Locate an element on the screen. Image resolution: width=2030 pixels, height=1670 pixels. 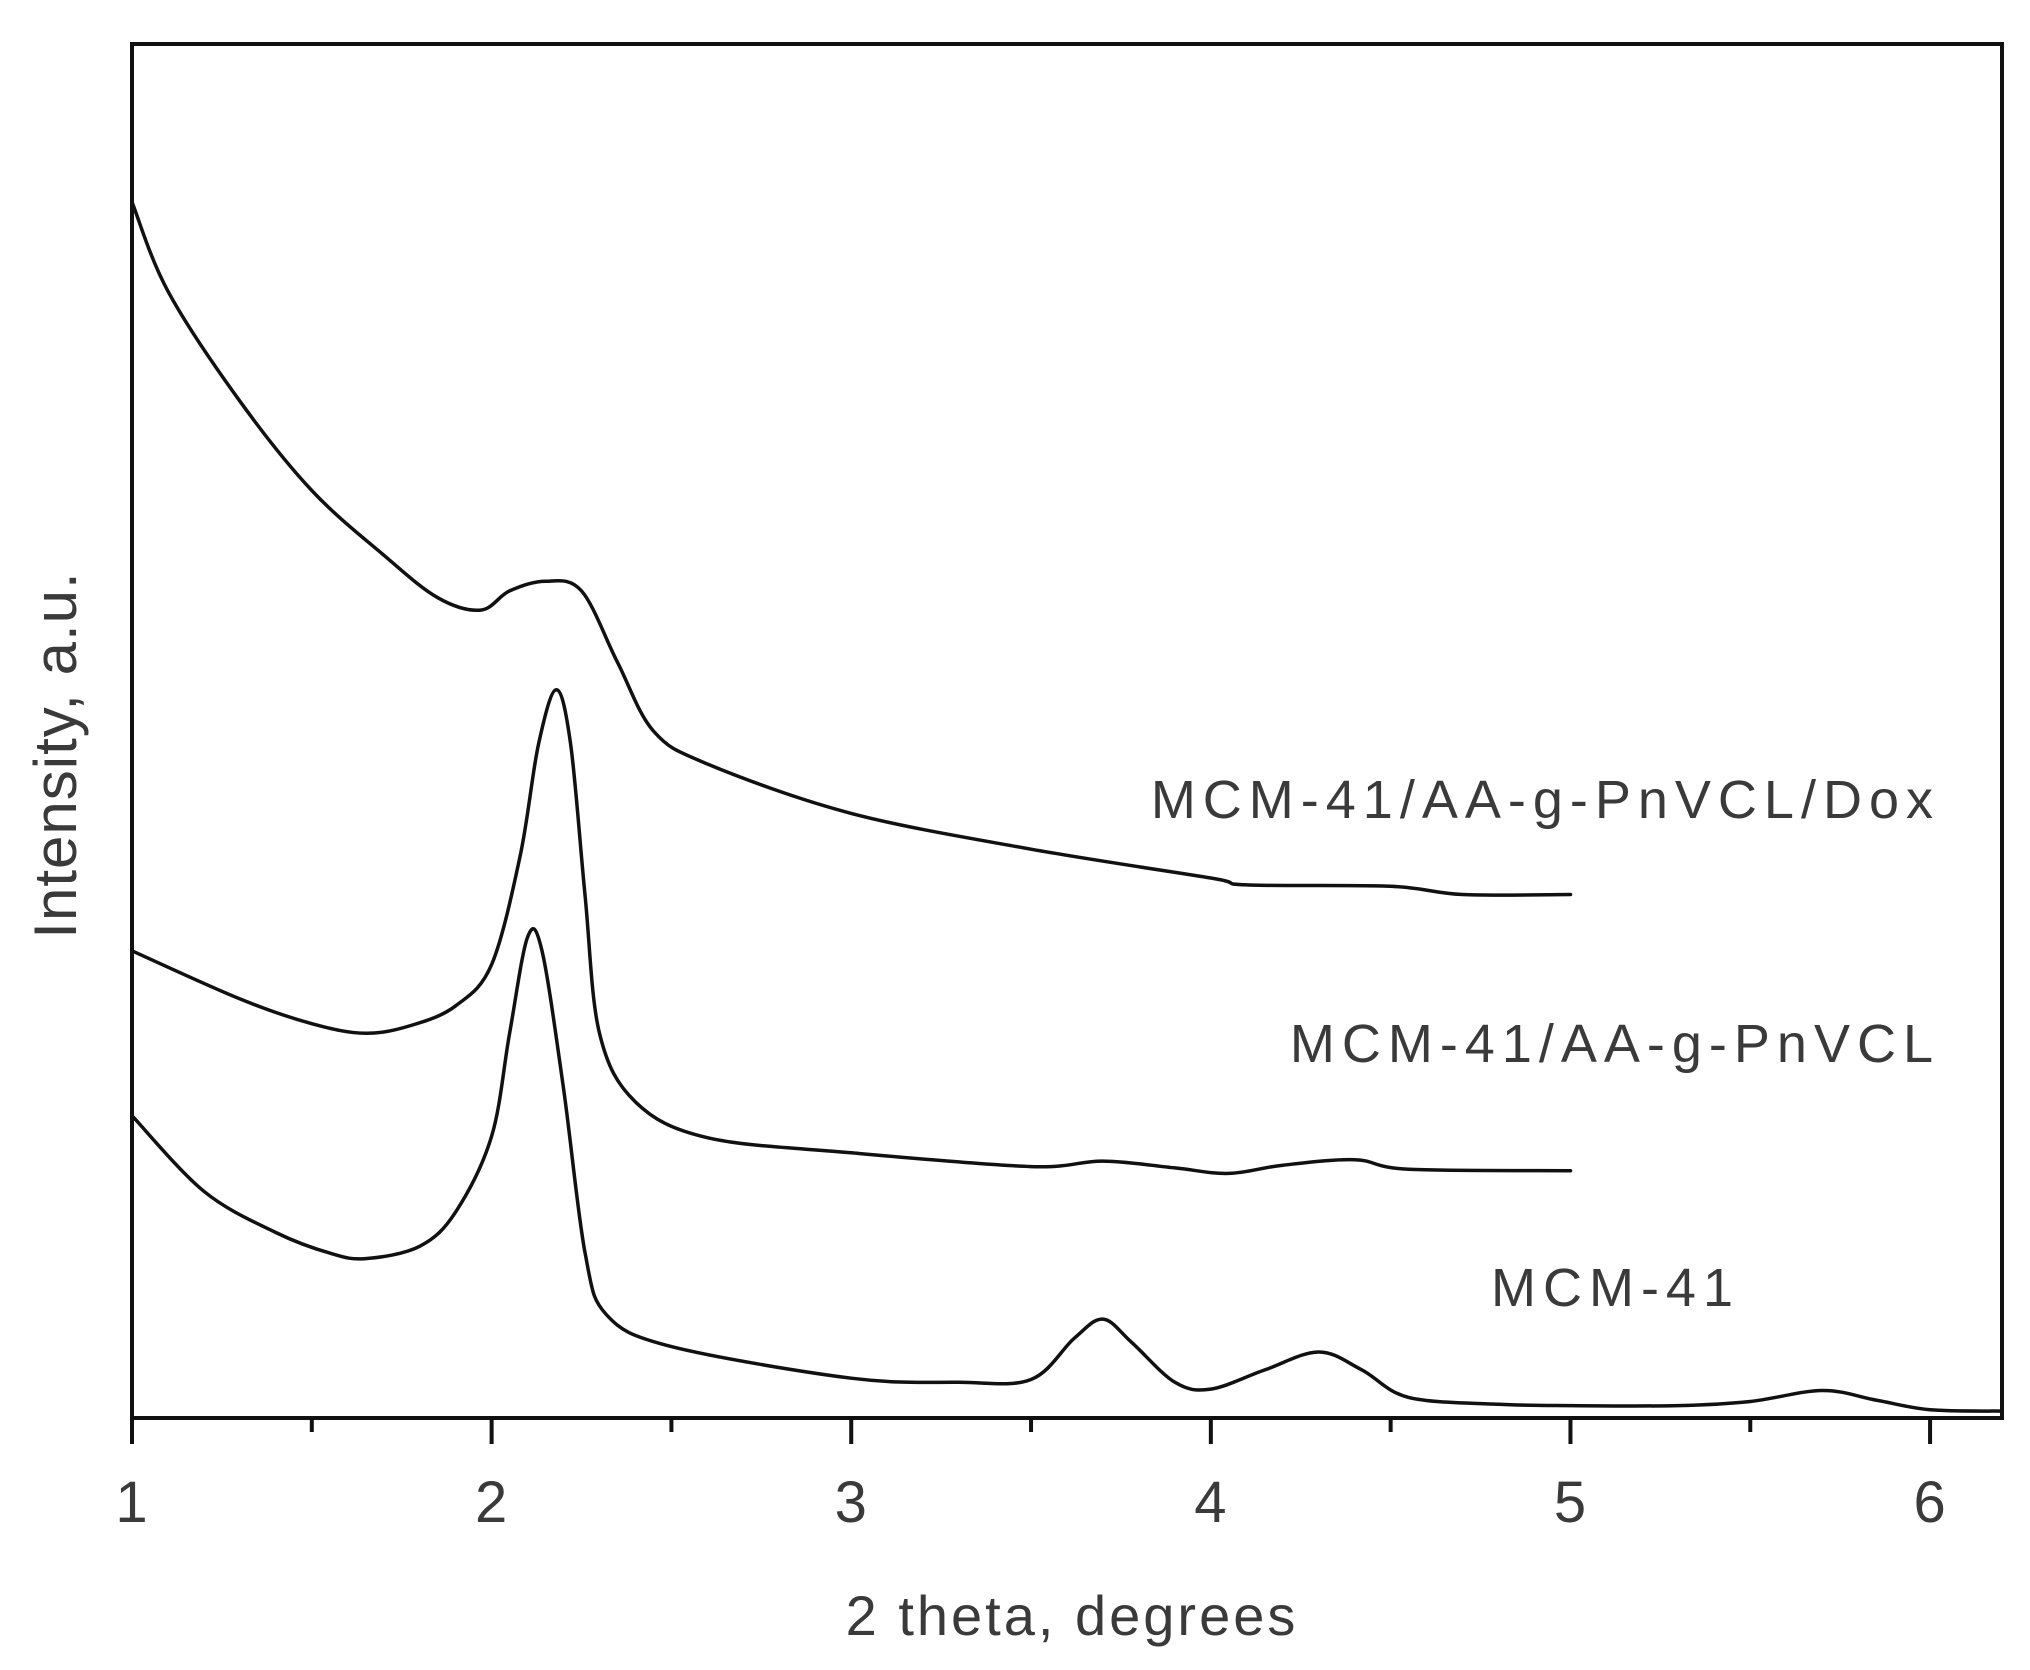
series-label-2: MCM-41/AA-g-PnVCL is located at coordinates (1615, 1044).